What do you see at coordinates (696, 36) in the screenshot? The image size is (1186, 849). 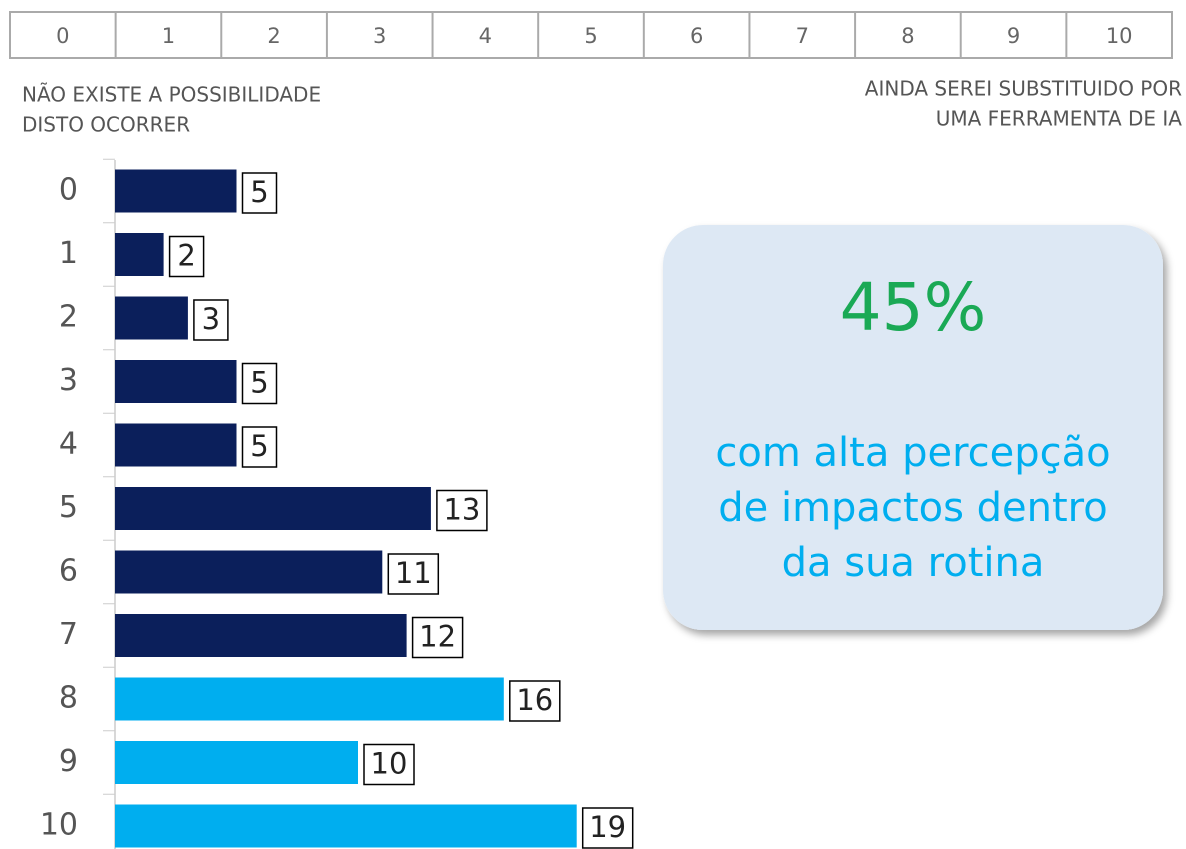 I see `scale-point: 6` at bounding box center [696, 36].